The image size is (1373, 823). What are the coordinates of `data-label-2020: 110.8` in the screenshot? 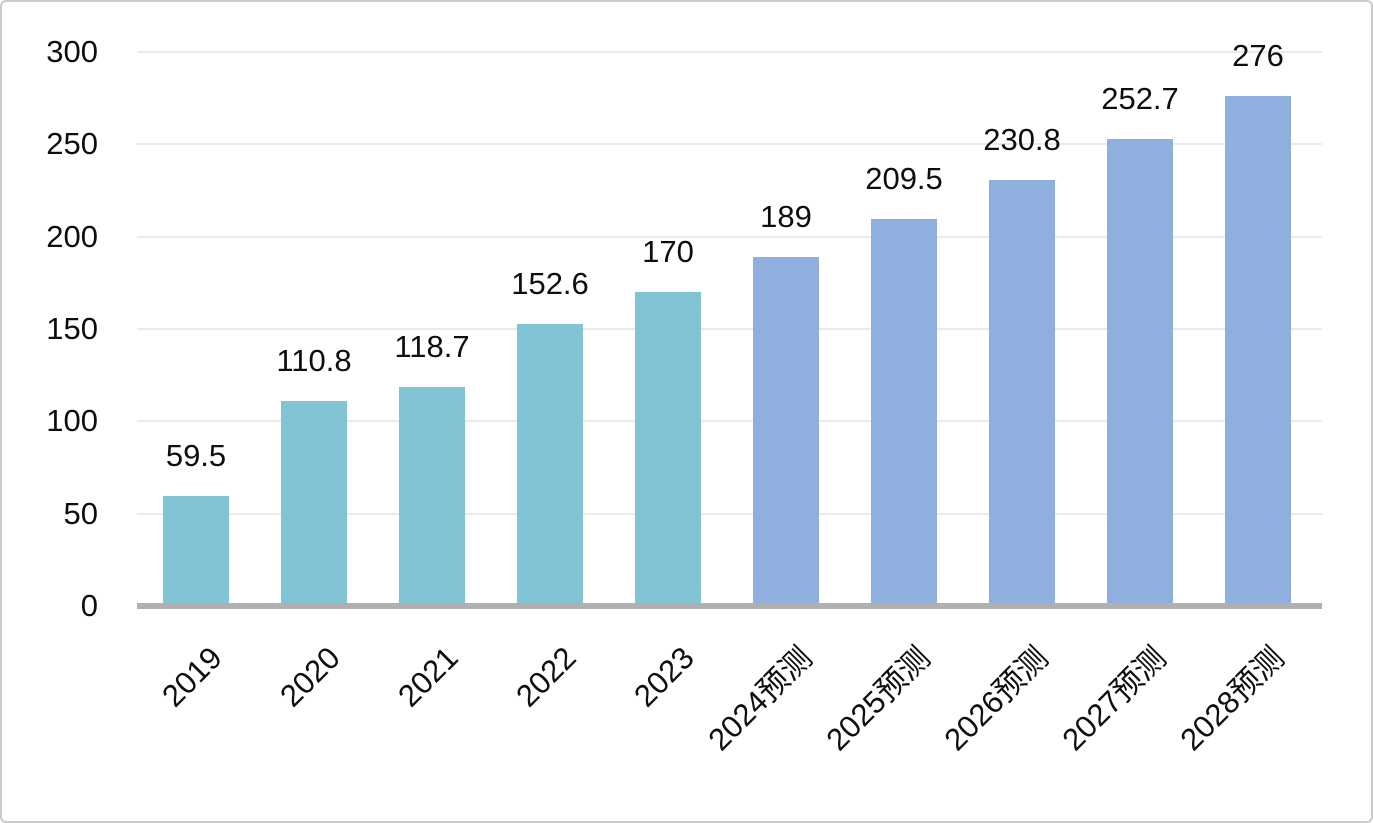 It's located at (314, 361).